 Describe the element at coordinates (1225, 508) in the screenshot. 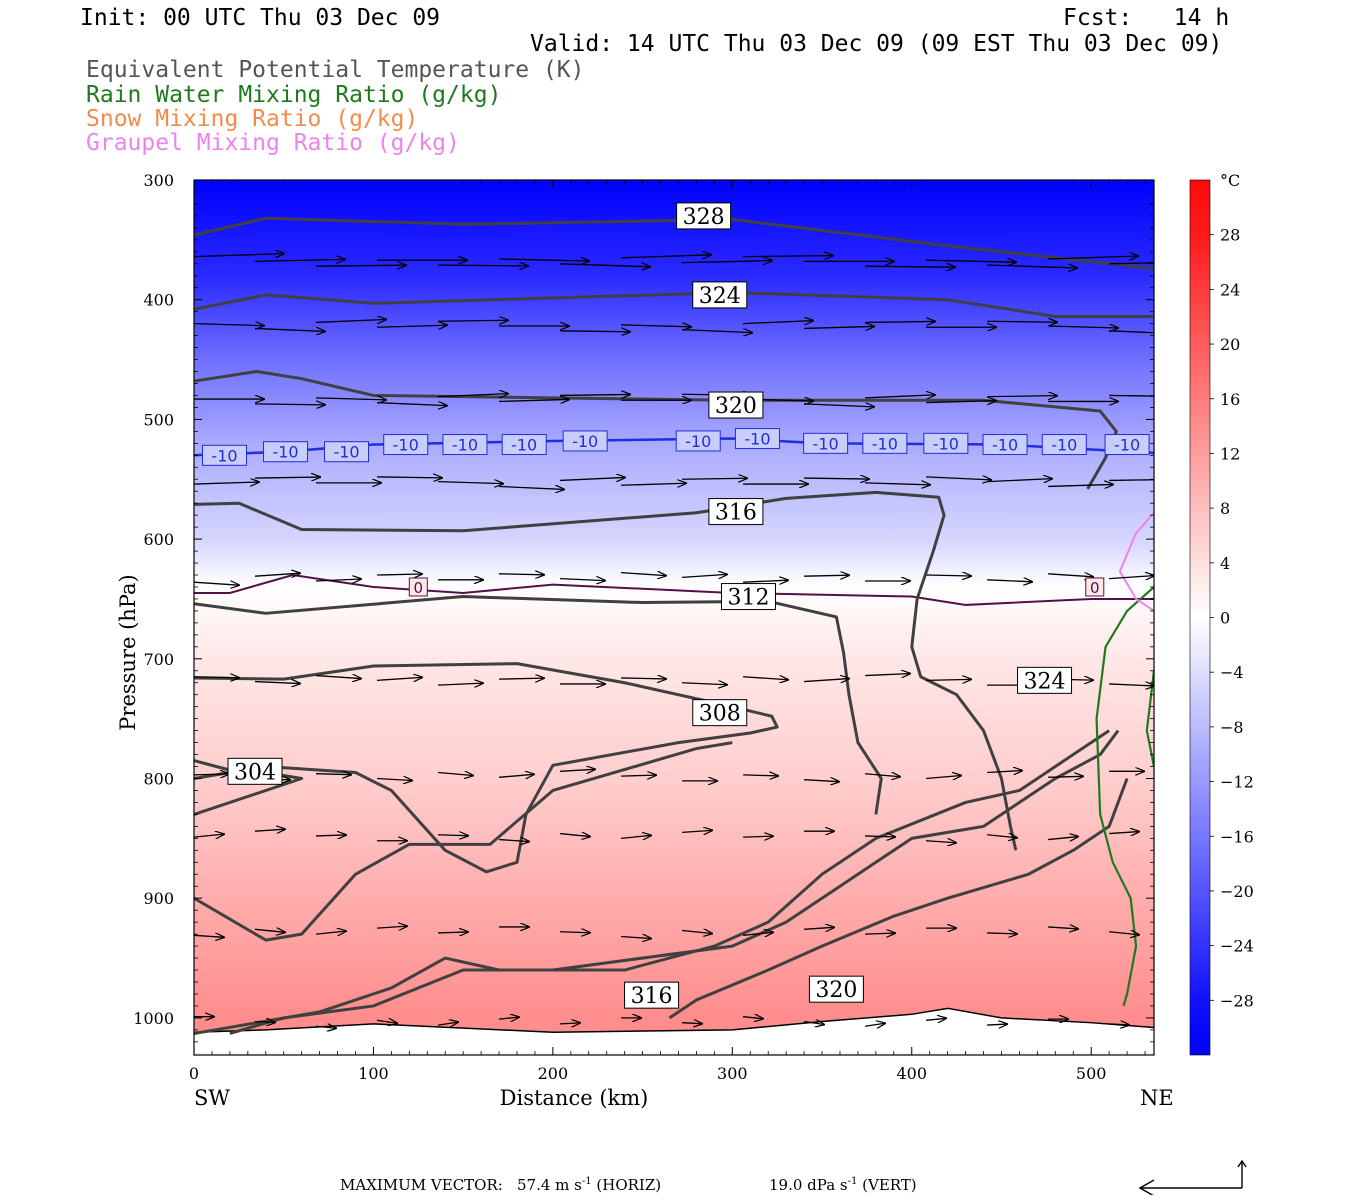

I see `colorbar-tick-label: 8` at that location.